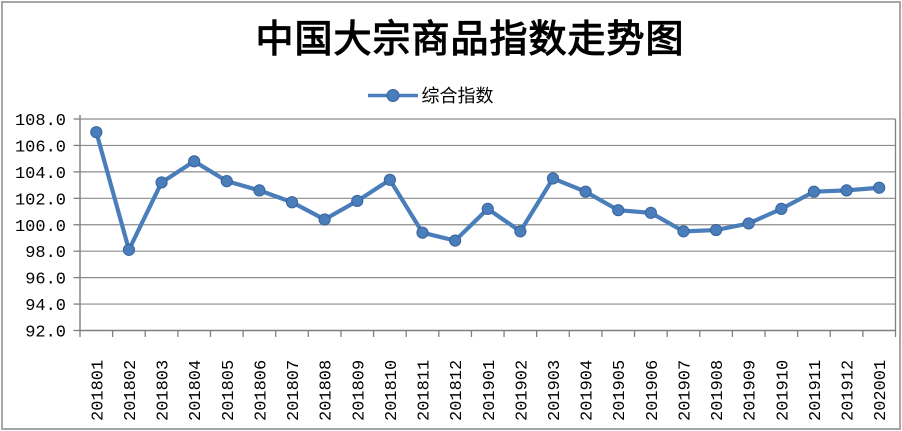 Image resolution: width=902 pixels, height=431 pixels. What do you see at coordinates (261, 390) in the screenshot?
I see `x-tick-label: 201806` at bounding box center [261, 390].